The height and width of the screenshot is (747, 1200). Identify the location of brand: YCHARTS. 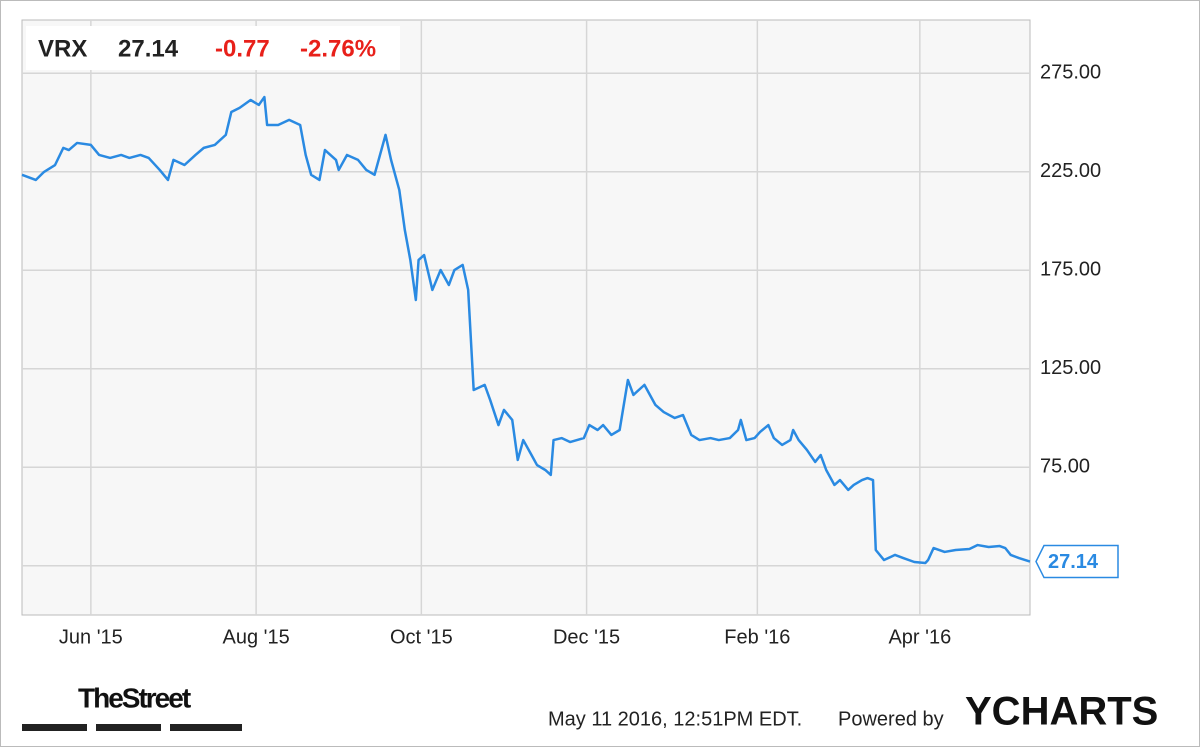
(1061, 712).